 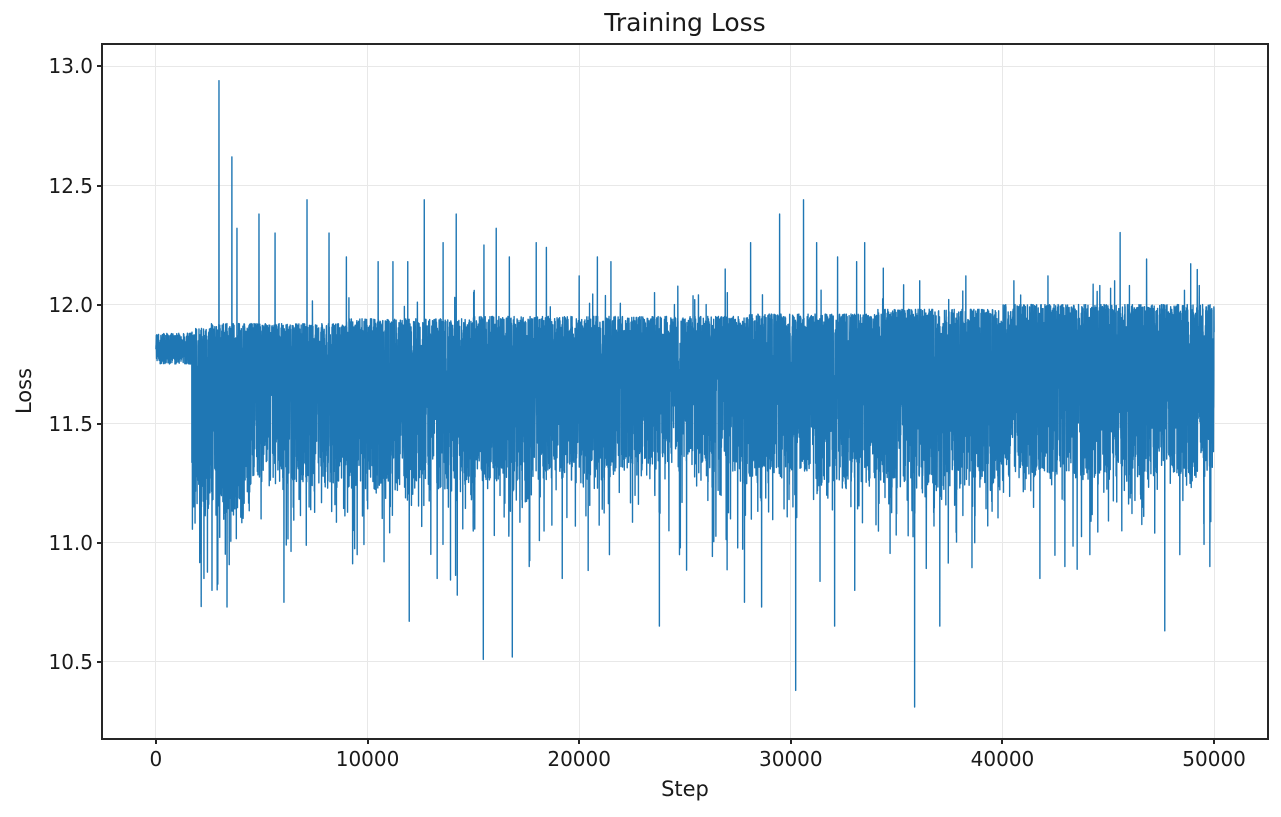 I want to click on x-tick-label: 40000, so click(x=1002, y=759).